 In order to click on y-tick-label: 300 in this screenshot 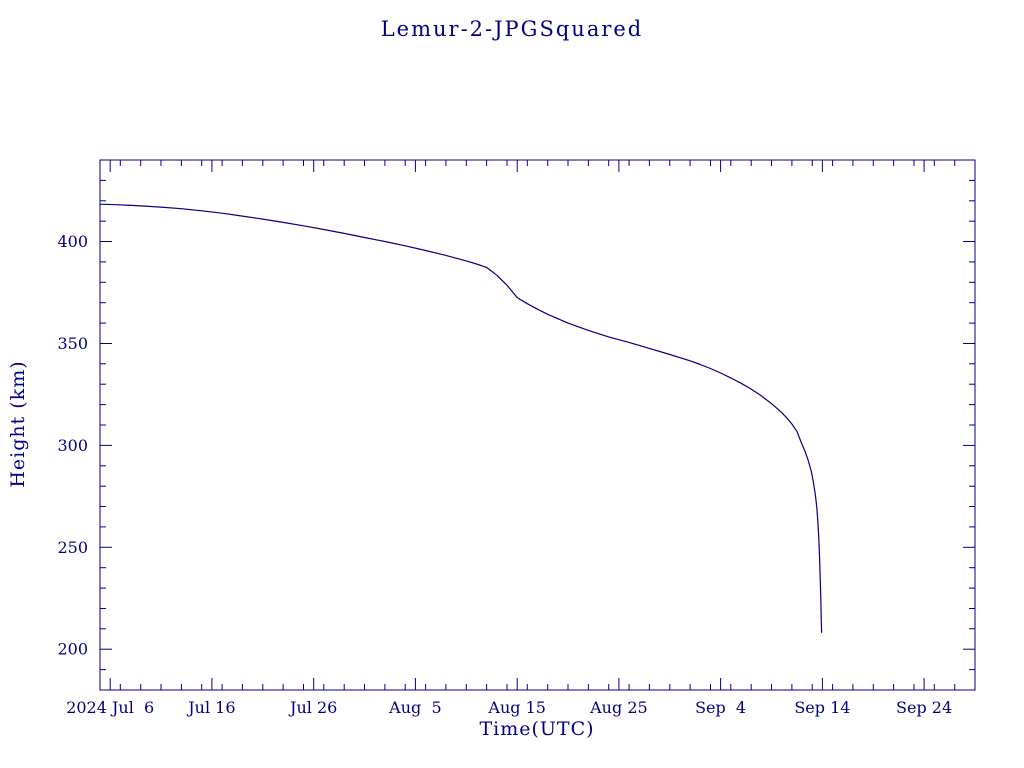, I will do `click(72, 445)`.